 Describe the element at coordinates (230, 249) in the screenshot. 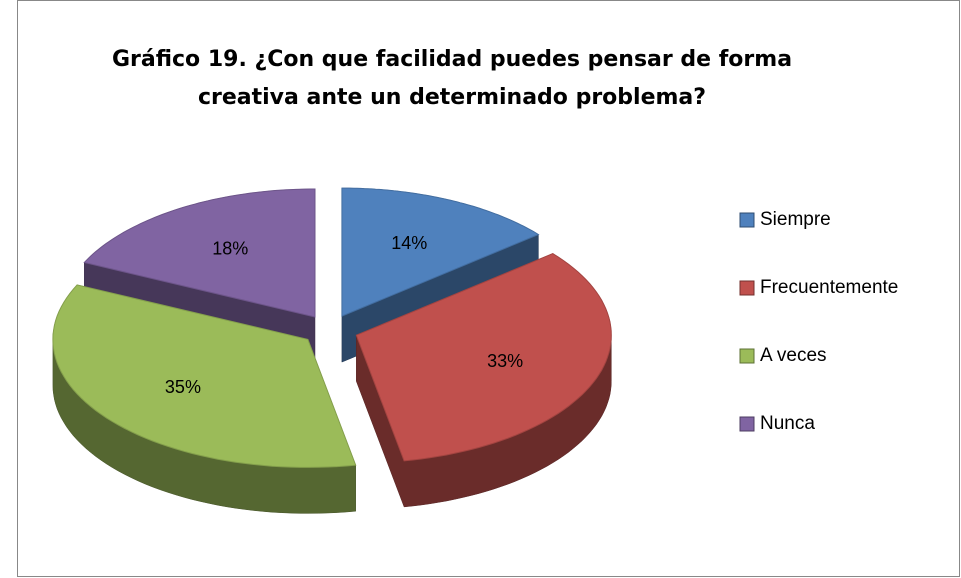

I see `data-label: 18%` at that location.